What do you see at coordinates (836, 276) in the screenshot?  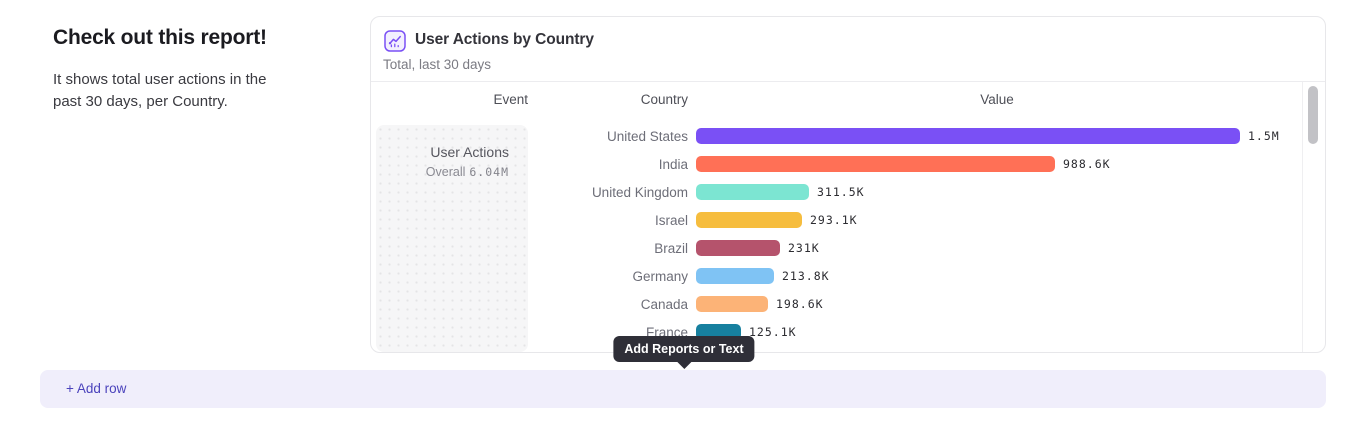 I see `chart-row: Germany 213.8K` at bounding box center [836, 276].